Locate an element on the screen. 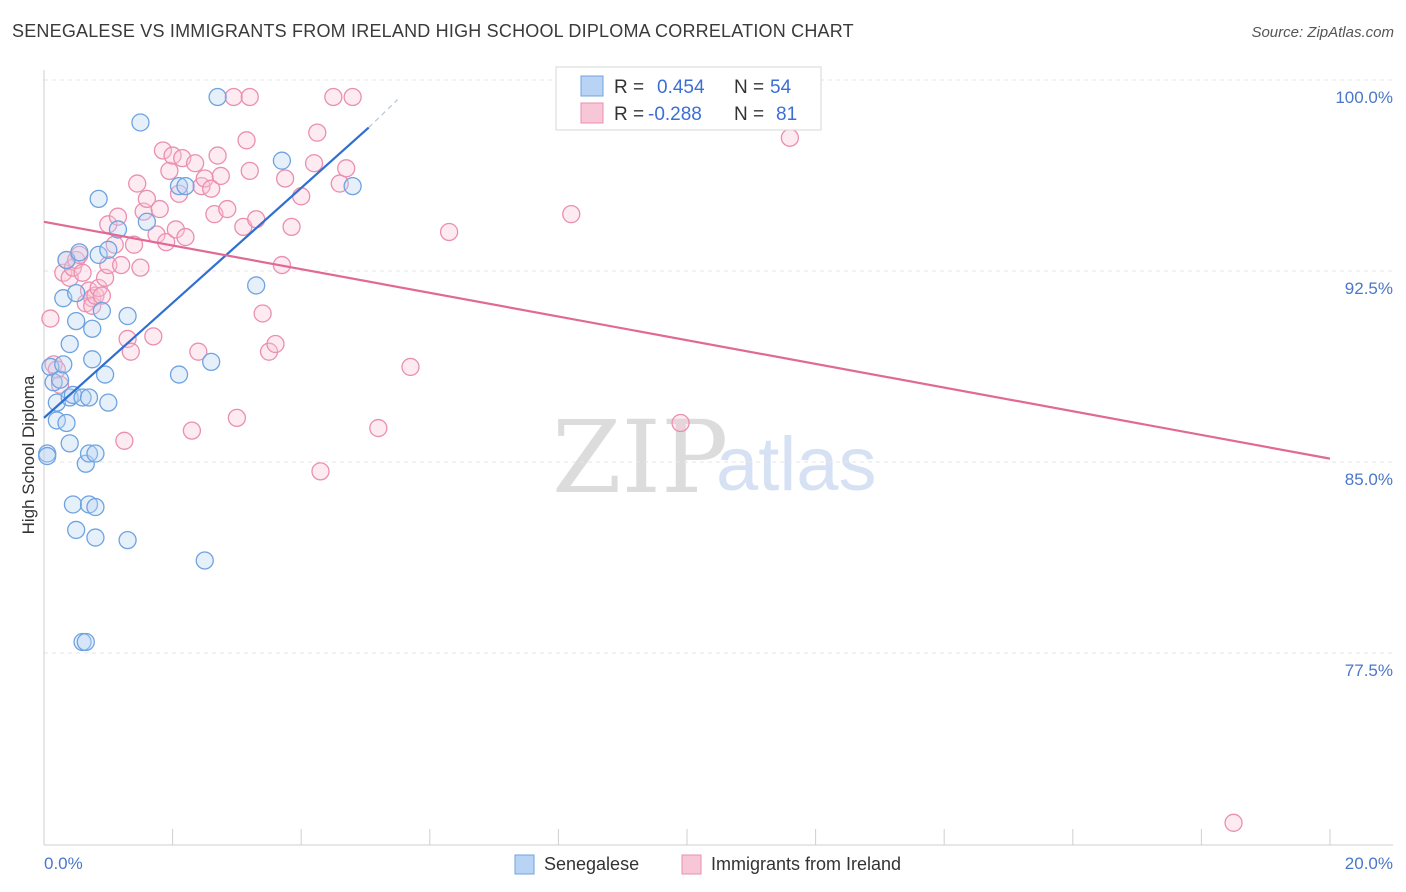 This screenshot has height=892, width=1406. legend-n-value-ireland: 81 is located at coordinates (786, 114).